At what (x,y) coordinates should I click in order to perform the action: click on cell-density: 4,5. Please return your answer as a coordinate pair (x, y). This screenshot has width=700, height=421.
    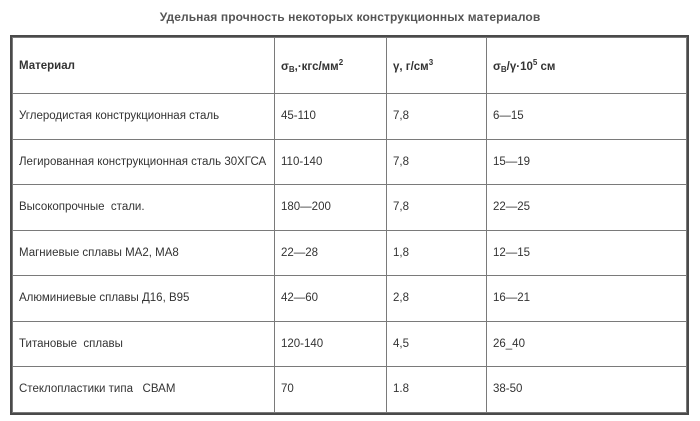
    Looking at the image, I should click on (436, 343).